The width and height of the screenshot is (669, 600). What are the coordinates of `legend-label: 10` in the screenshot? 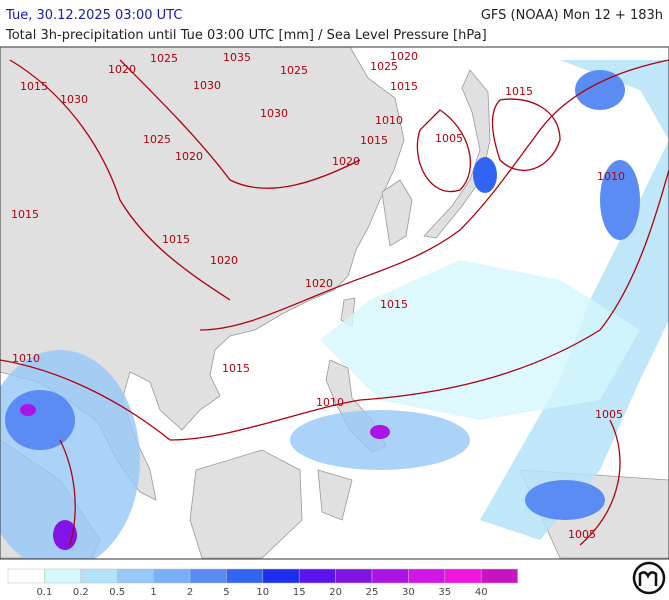 It's located at (262, 592).